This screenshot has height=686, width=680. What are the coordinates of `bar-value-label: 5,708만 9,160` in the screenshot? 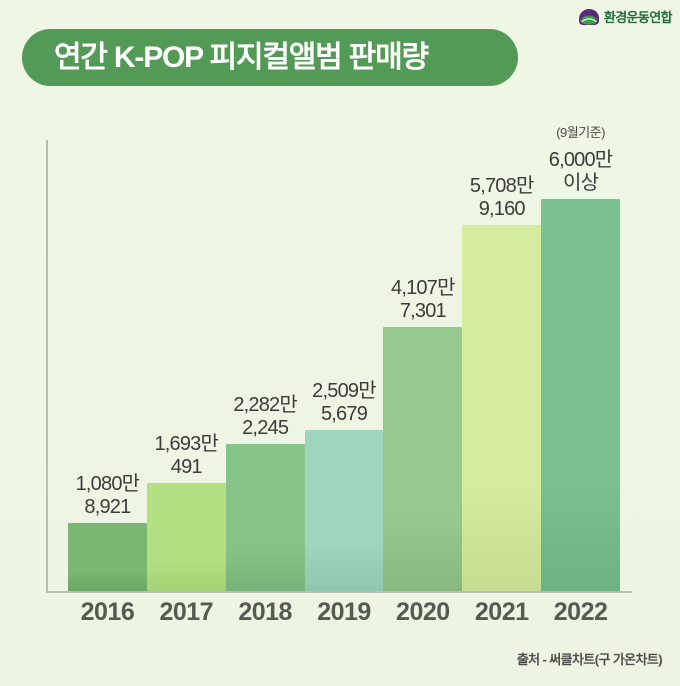 It's located at (502, 198).